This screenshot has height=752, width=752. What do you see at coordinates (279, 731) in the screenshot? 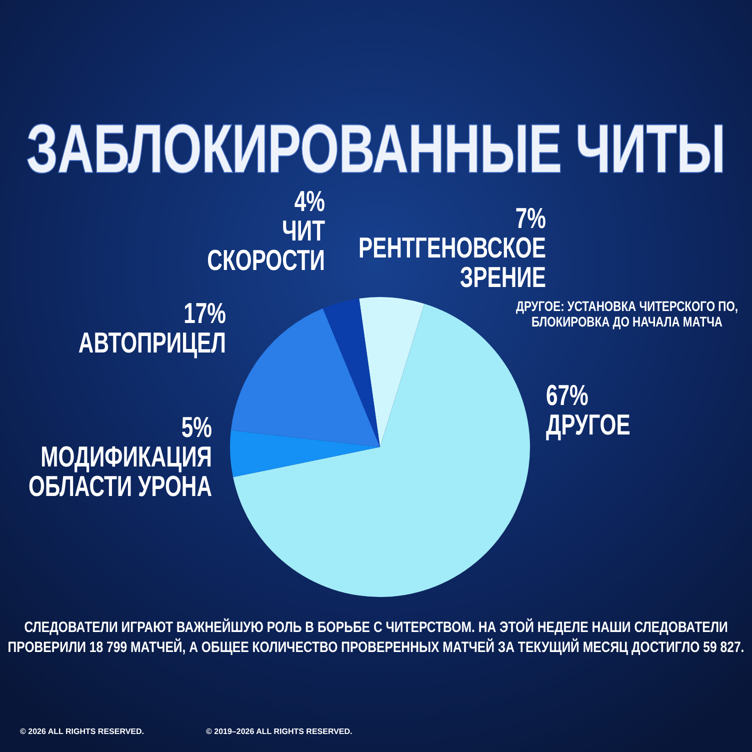
I see `text: © 2019–2026 ALL RIGHTS RESERVED.` at bounding box center [279, 731].